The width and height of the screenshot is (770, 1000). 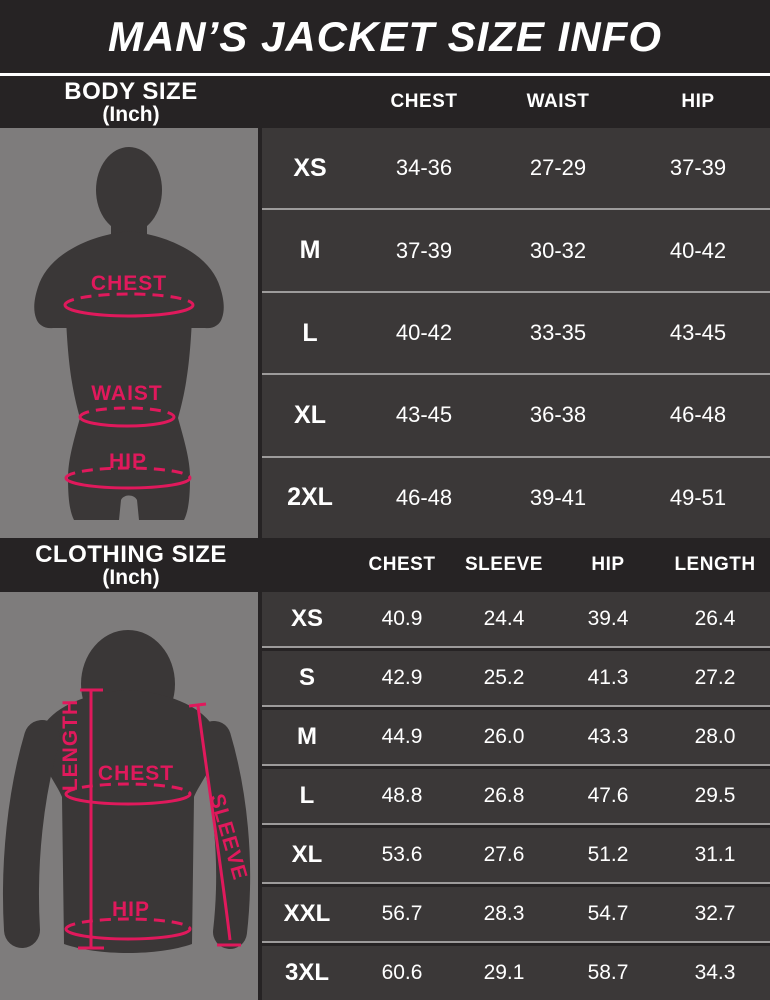 What do you see at coordinates (127, 393) in the screenshot?
I see `body-waist-label: WAIST` at bounding box center [127, 393].